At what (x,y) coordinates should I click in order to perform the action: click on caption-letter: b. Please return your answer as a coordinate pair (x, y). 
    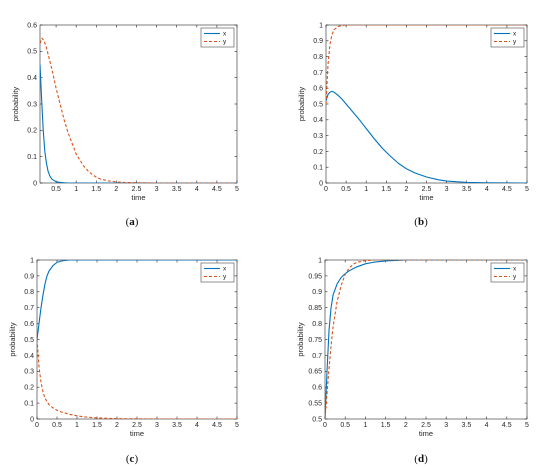
    Looking at the image, I should click on (421, 222).